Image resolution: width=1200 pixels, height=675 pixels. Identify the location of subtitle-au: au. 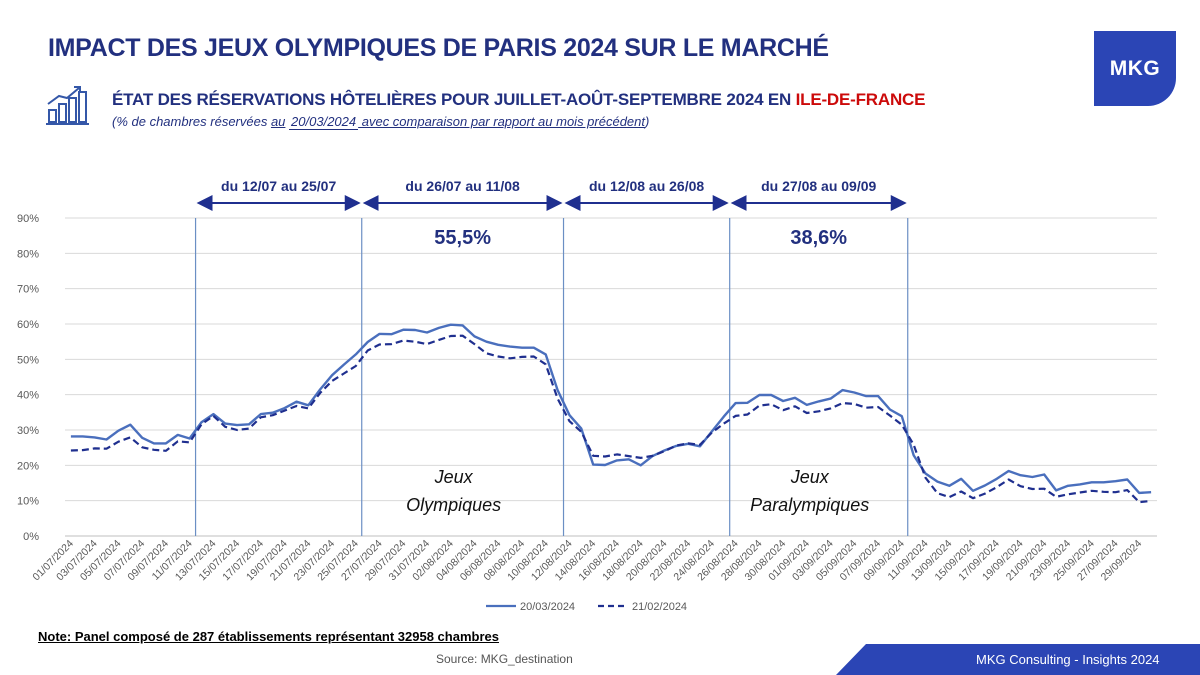
(278, 121).